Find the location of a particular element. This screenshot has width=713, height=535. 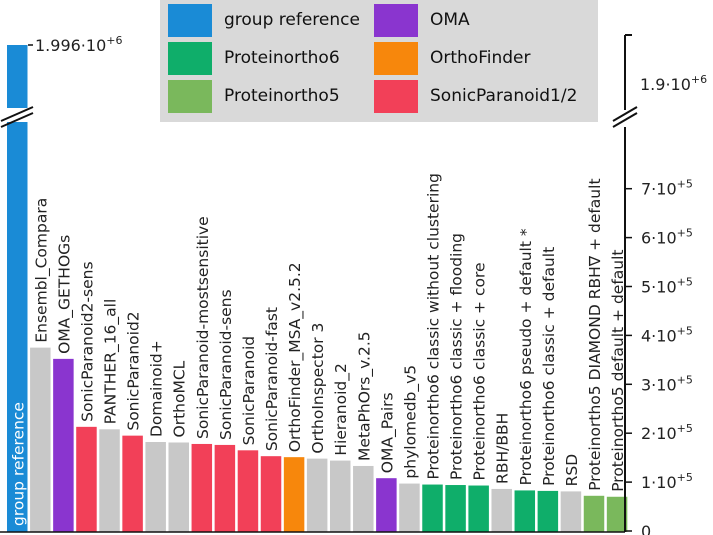

legend-label: OrthoFinder is located at coordinates (480, 58).